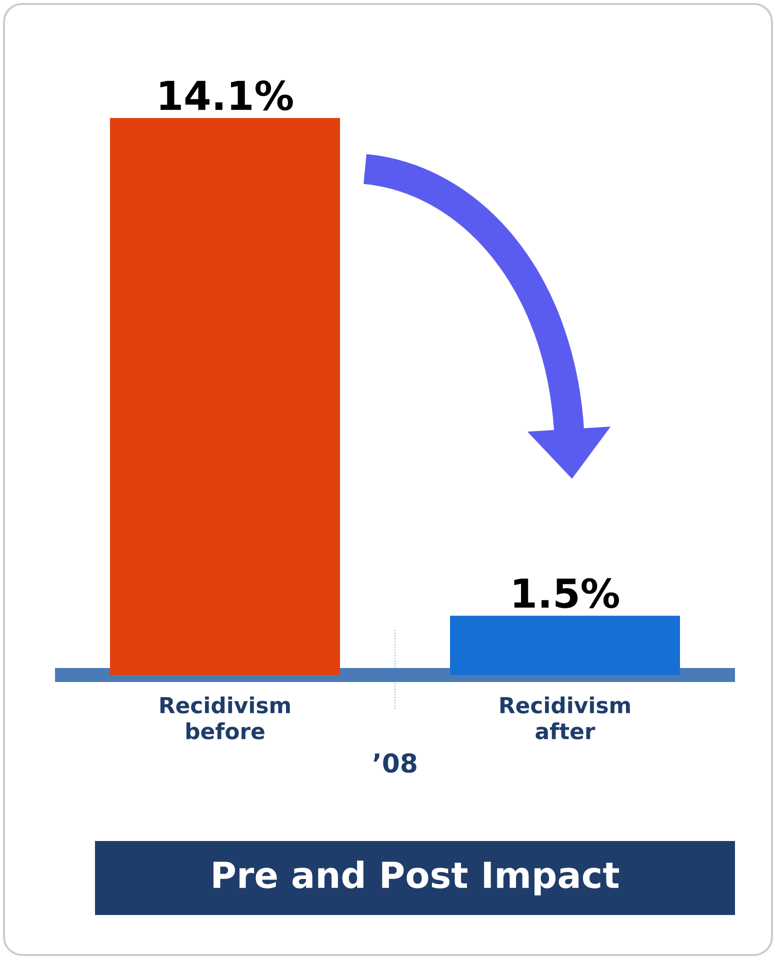  I want to click on data-label: 1.5%, so click(567, 593).